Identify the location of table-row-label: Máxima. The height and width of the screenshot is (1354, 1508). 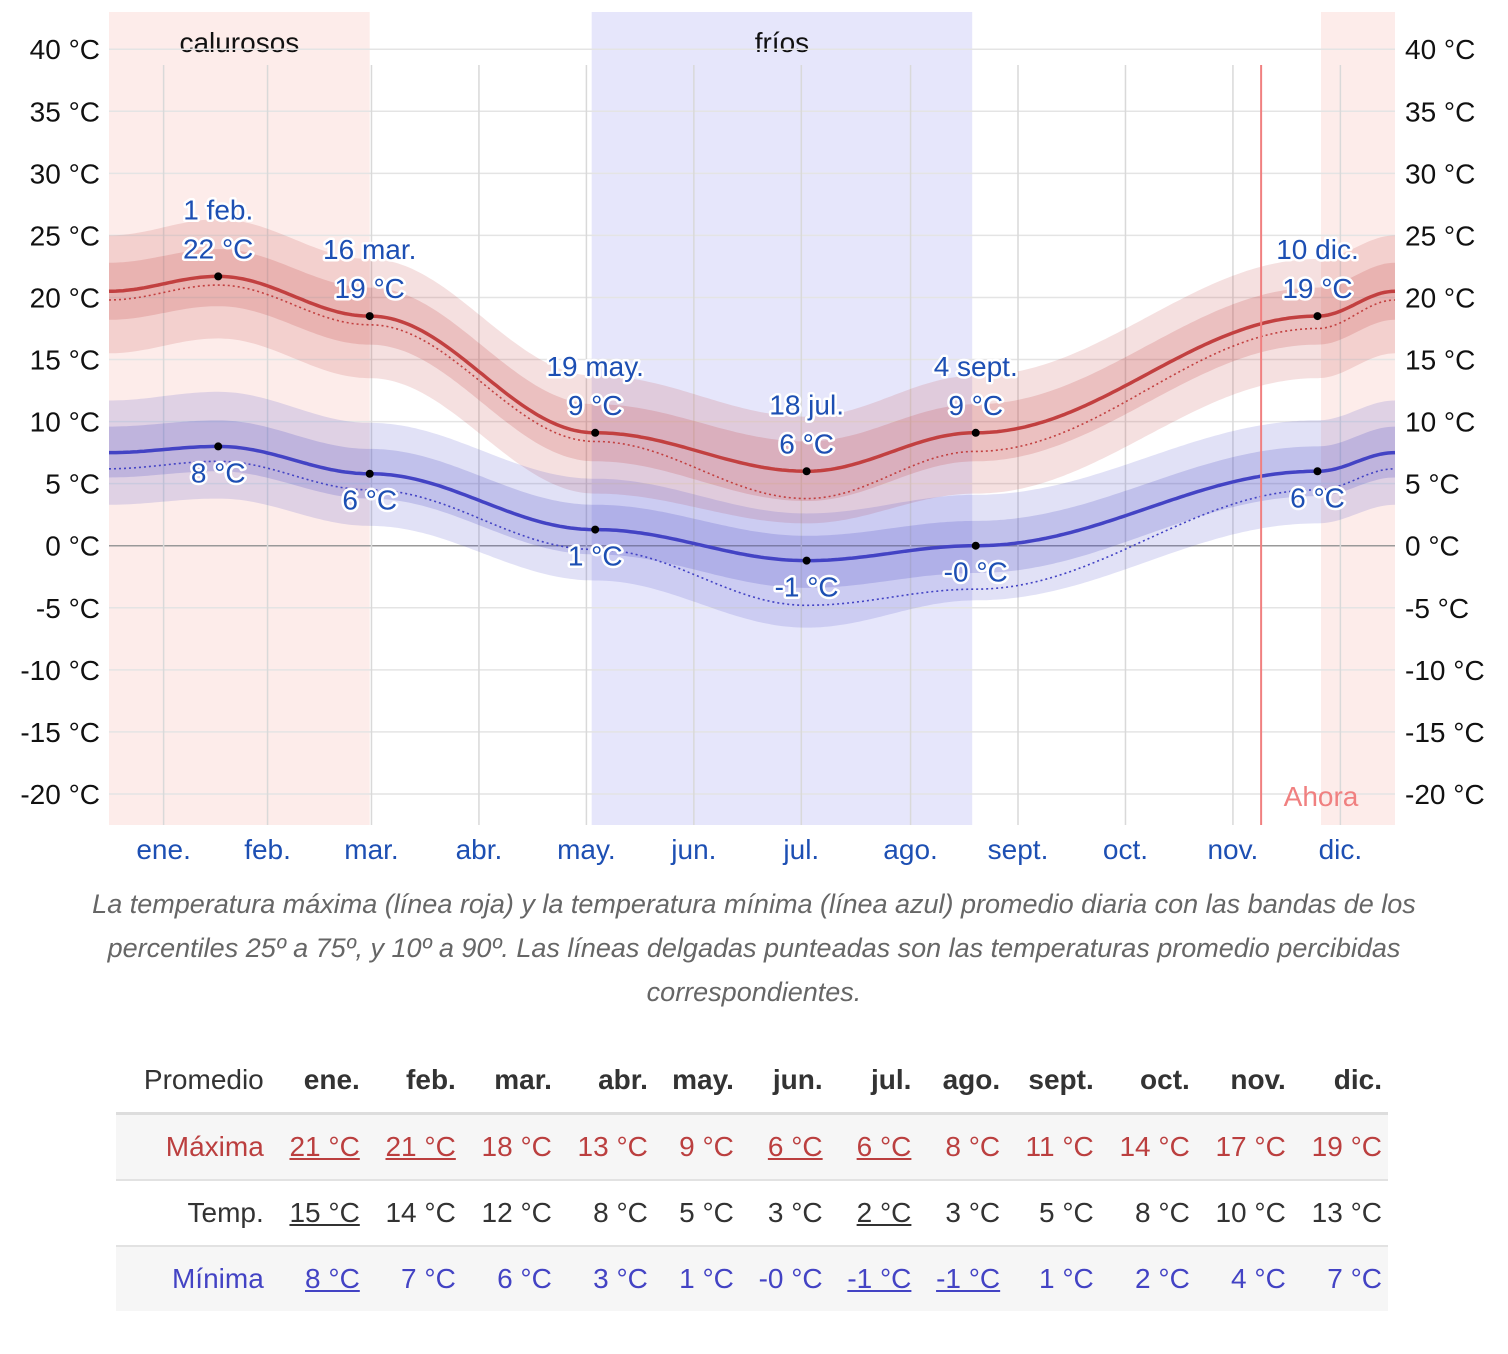
(214, 1146).